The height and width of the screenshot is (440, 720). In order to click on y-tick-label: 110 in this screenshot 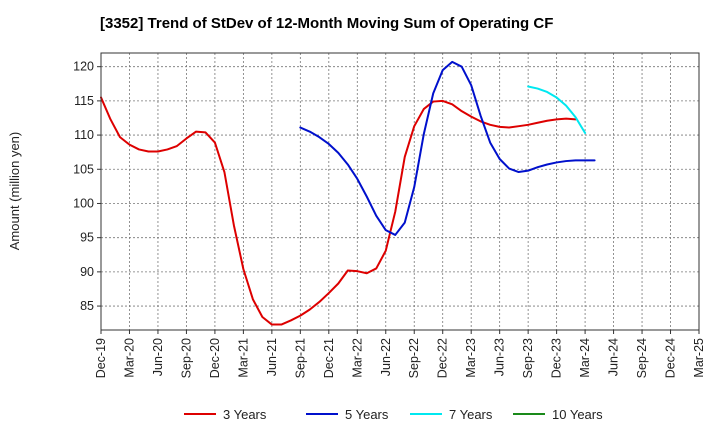, I will do `click(84, 135)`.